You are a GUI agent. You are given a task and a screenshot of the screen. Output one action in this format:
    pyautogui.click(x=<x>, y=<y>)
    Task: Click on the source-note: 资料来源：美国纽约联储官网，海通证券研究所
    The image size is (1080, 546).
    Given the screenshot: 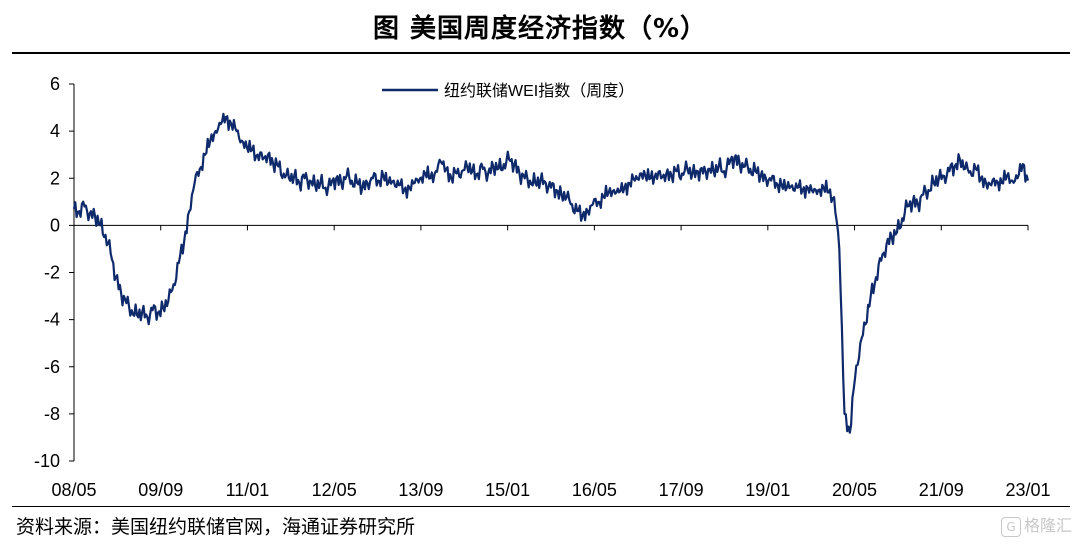 What is the action you would take?
    pyautogui.click(x=216, y=527)
    